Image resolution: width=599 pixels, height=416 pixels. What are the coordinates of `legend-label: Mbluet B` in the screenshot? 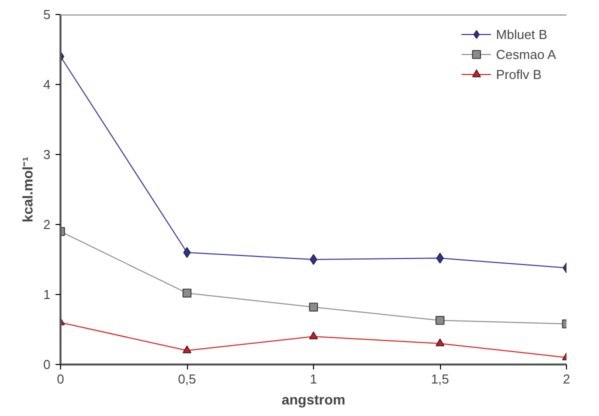 It's located at (522, 34).